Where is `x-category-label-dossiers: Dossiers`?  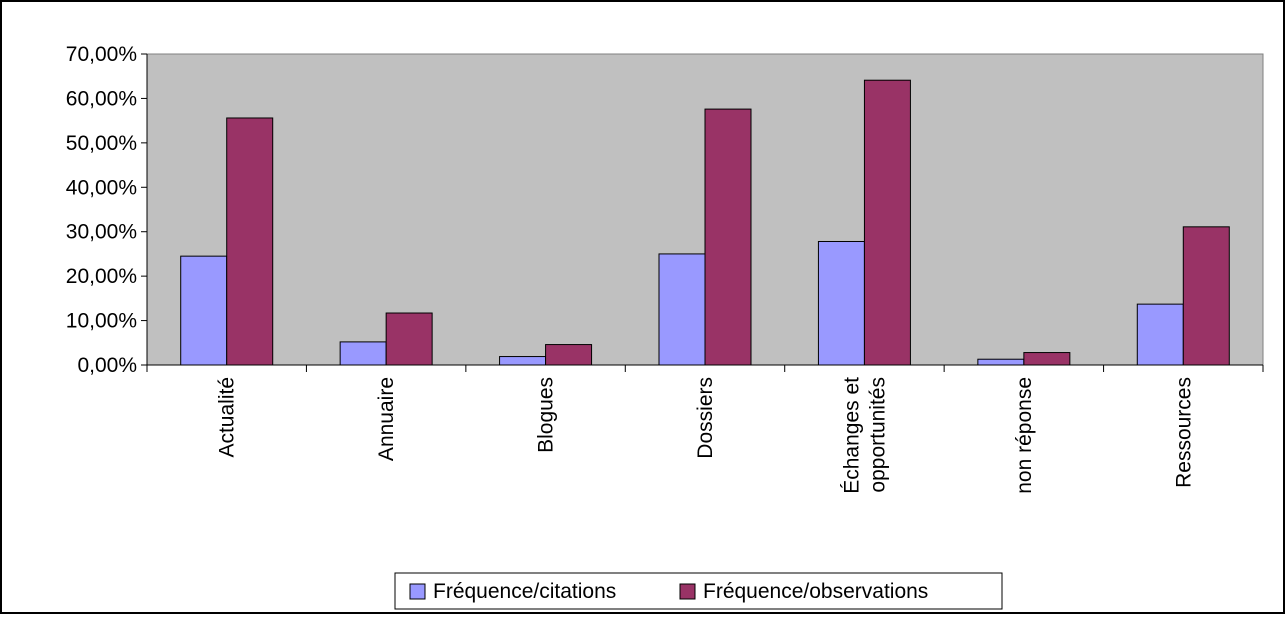
x-category-label-dossiers: Dossiers is located at coordinates (705, 418).